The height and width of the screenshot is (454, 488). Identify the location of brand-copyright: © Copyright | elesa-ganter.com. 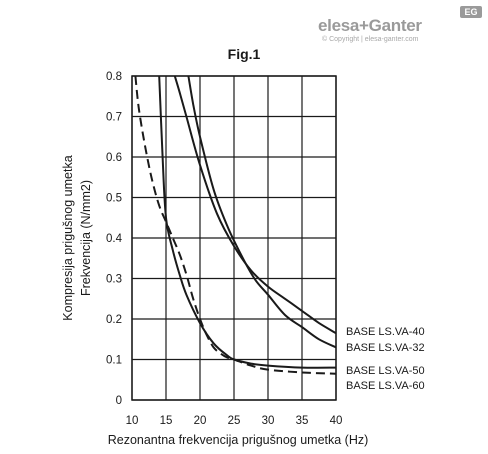
(370, 39).